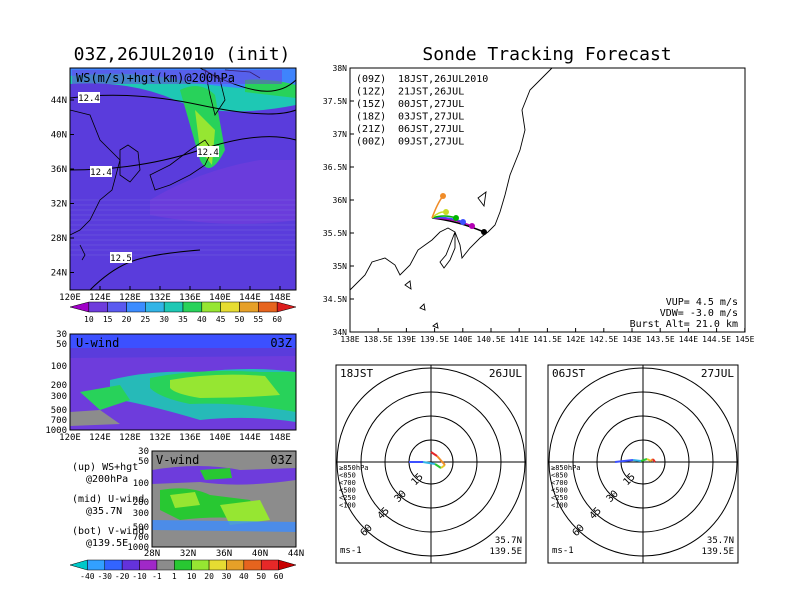 The height and width of the screenshot is (612, 792). What do you see at coordinates (61, 345) in the screenshot?
I see `level-label: 50` at bounding box center [61, 345].